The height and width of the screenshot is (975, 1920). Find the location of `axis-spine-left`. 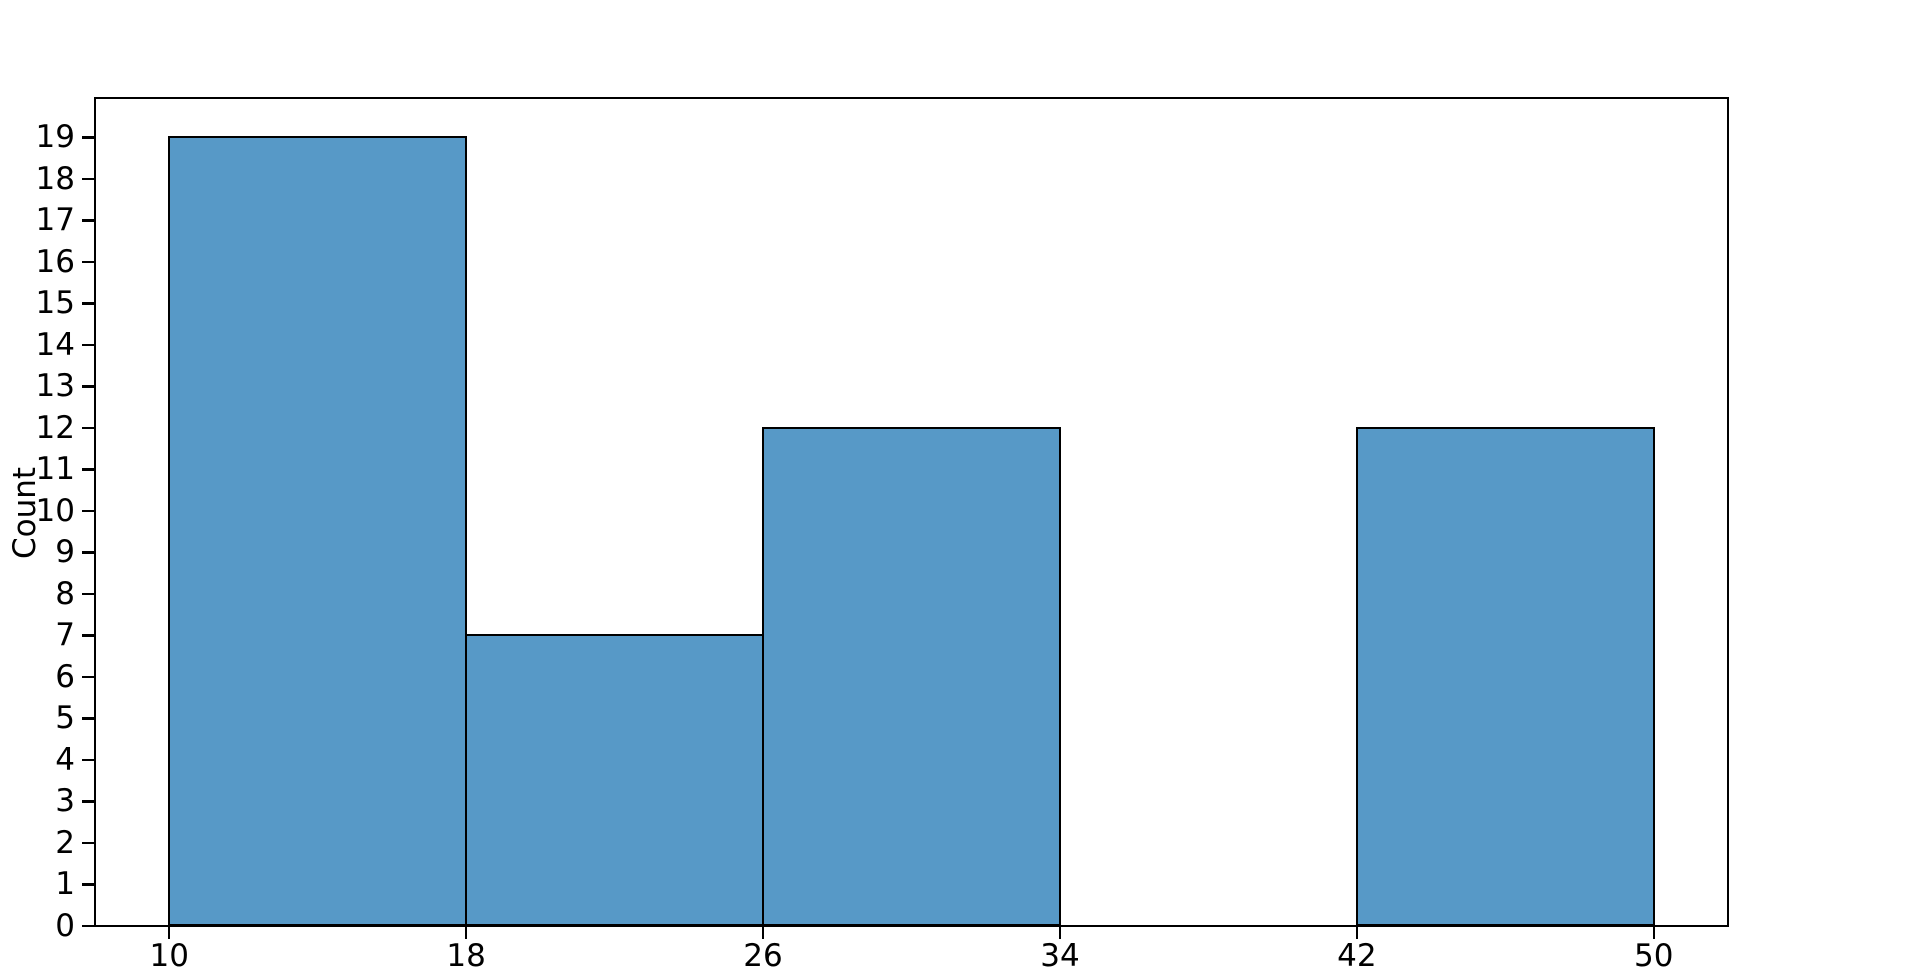

axis-spine-left is located at coordinates (95, 512).